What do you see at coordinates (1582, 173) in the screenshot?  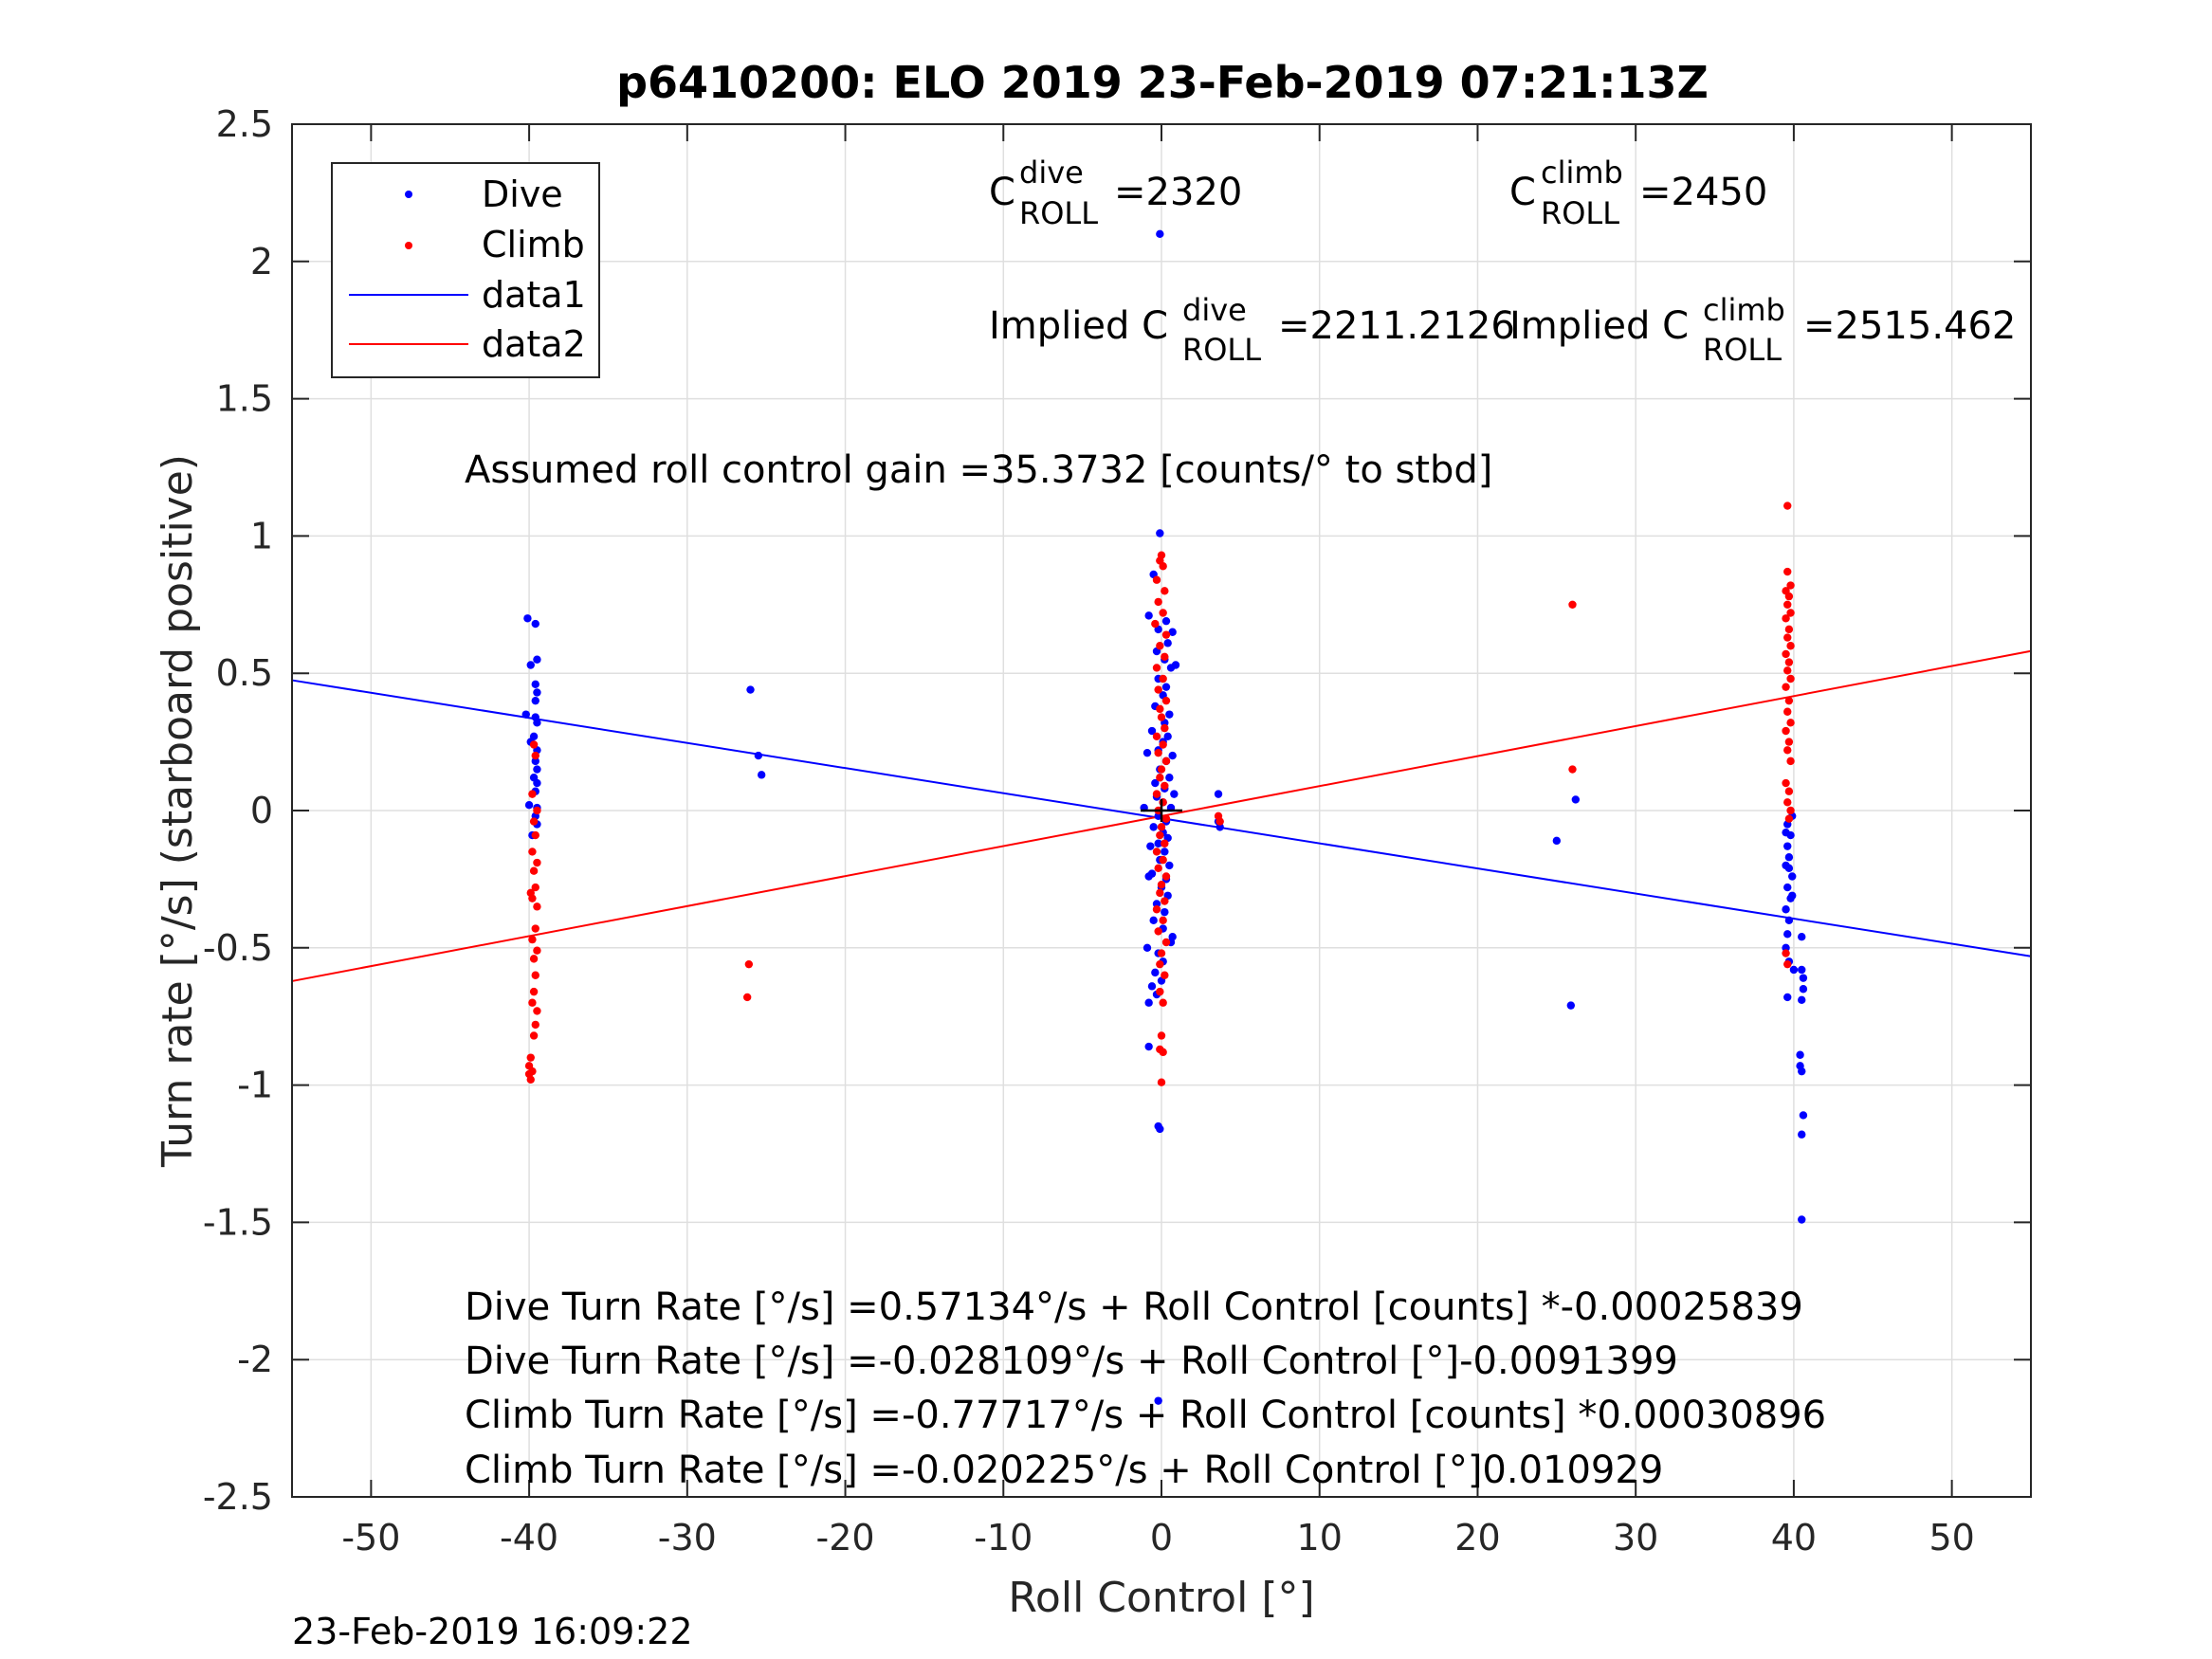 I see `c-climb-sup: climb` at bounding box center [1582, 173].